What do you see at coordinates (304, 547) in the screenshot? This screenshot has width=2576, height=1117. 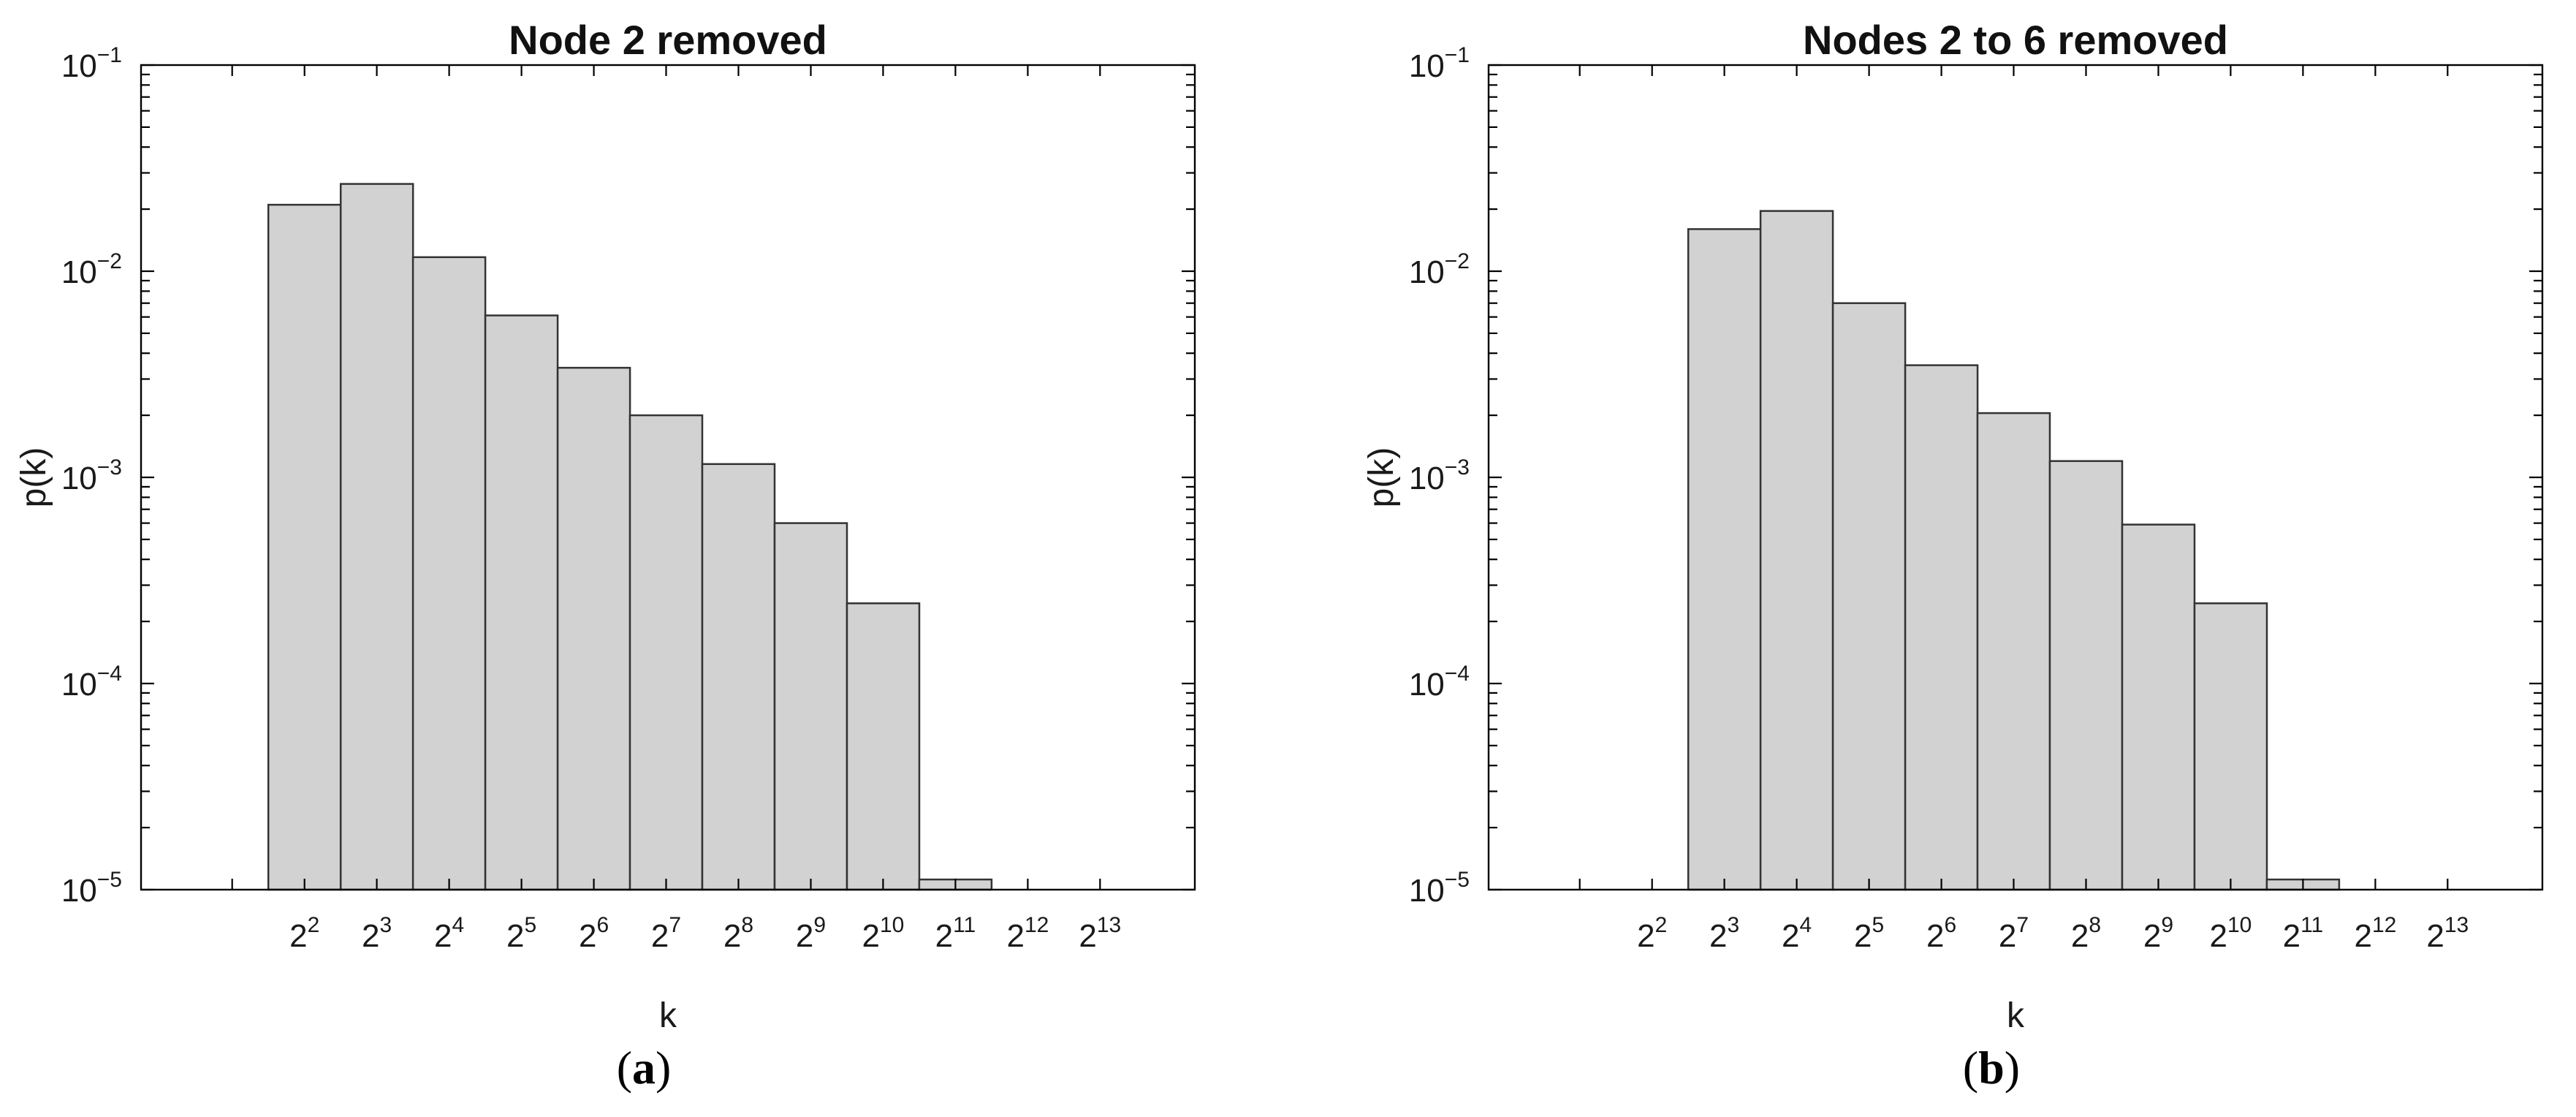 I see `bar-2e2` at bounding box center [304, 547].